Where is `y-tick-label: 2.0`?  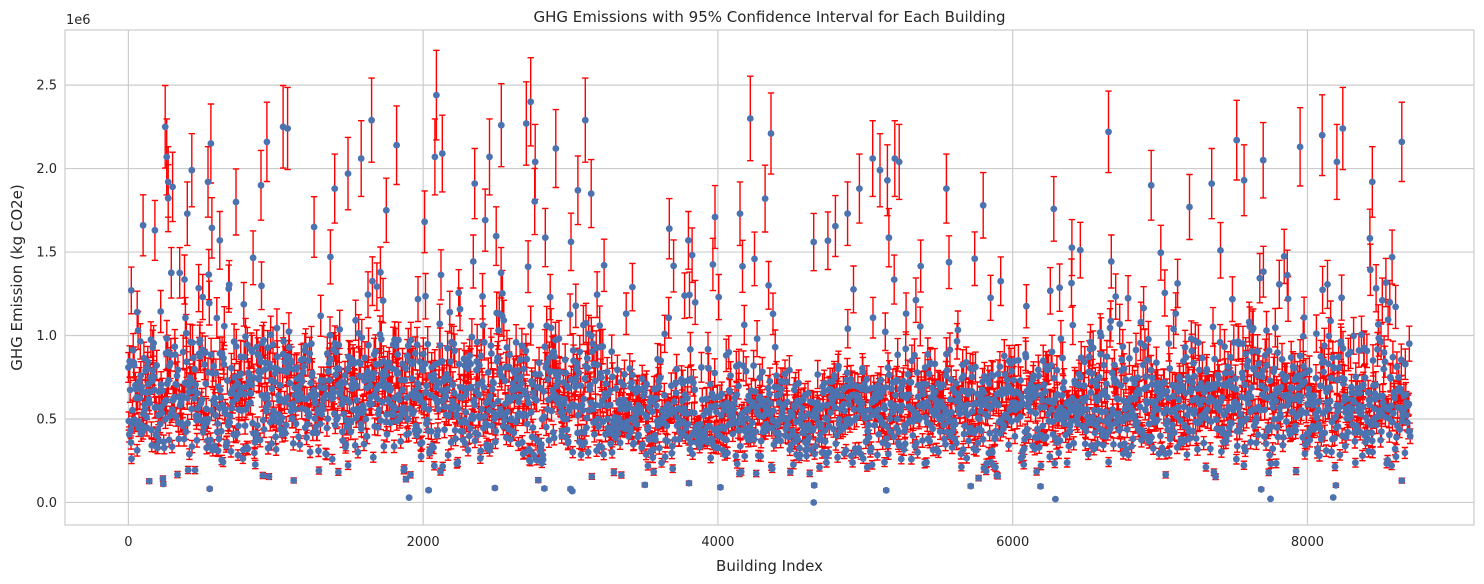 y-tick-label: 2.0 is located at coordinates (46, 169).